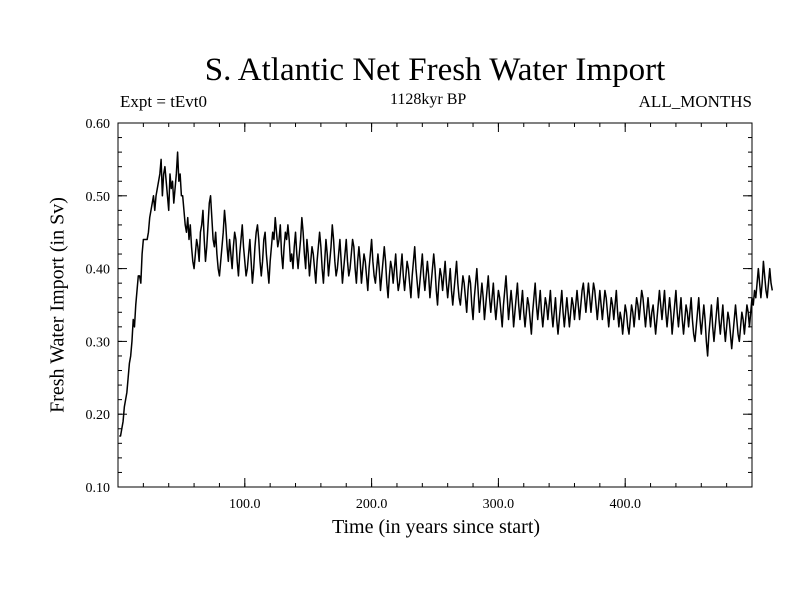 The width and height of the screenshot is (800, 600). Describe the element at coordinates (98, 488) in the screenshot. I see `y-tick-label: 0.10` at that location.